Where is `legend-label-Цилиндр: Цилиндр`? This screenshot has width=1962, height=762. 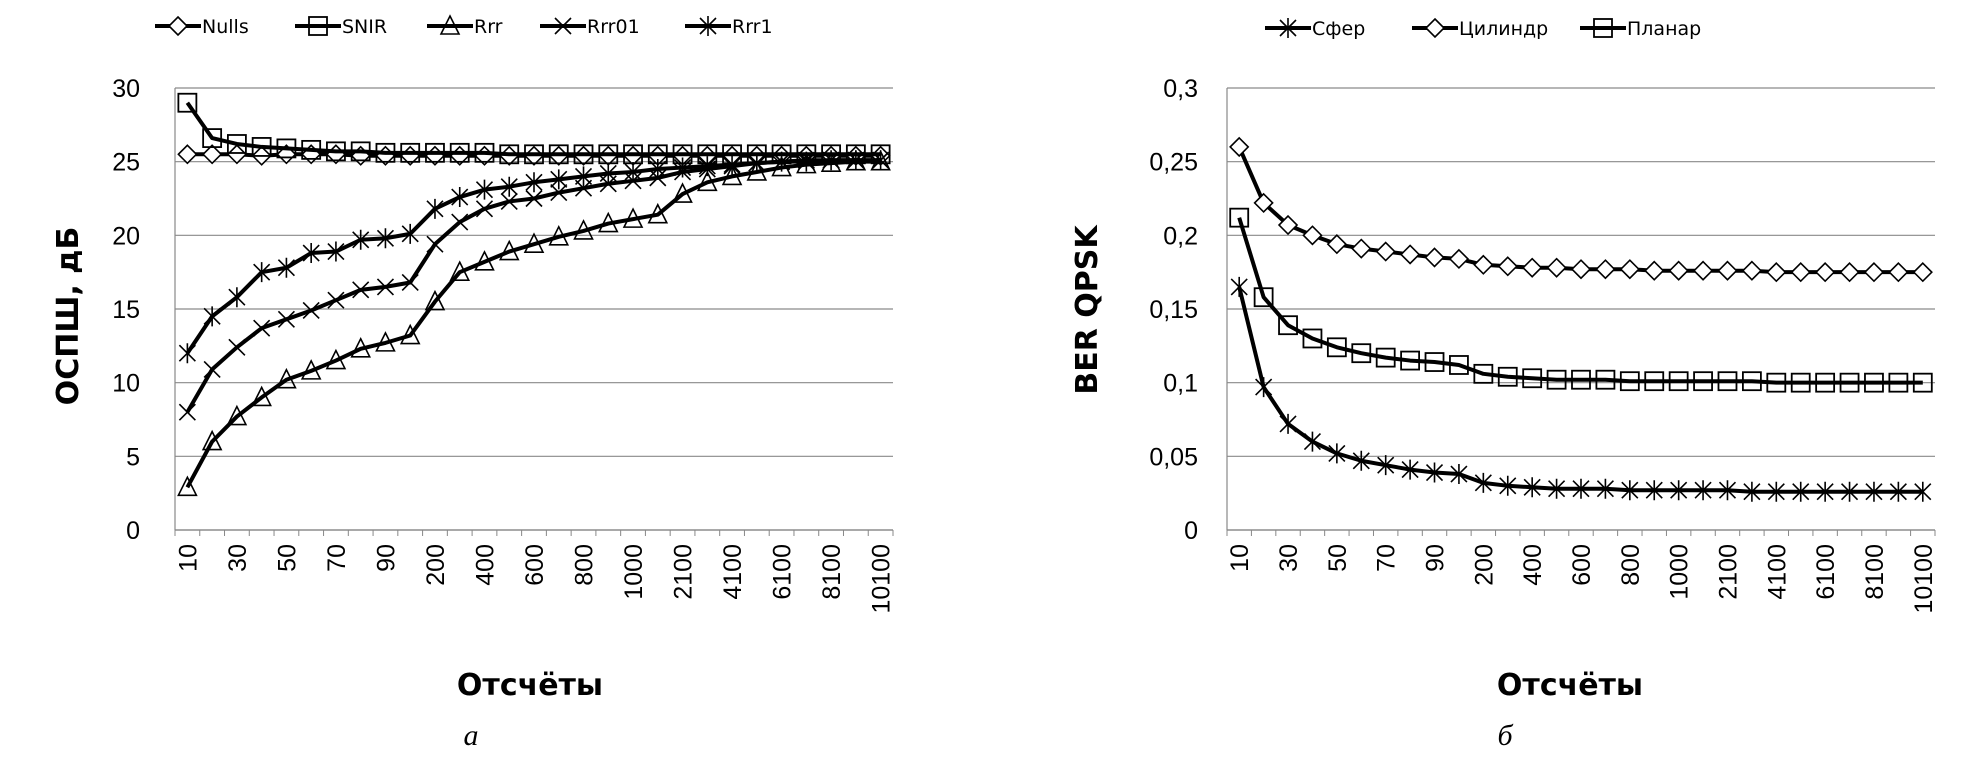 legend-label-Цилиндр: Цилиндр is located at coordinates (1503, 29).